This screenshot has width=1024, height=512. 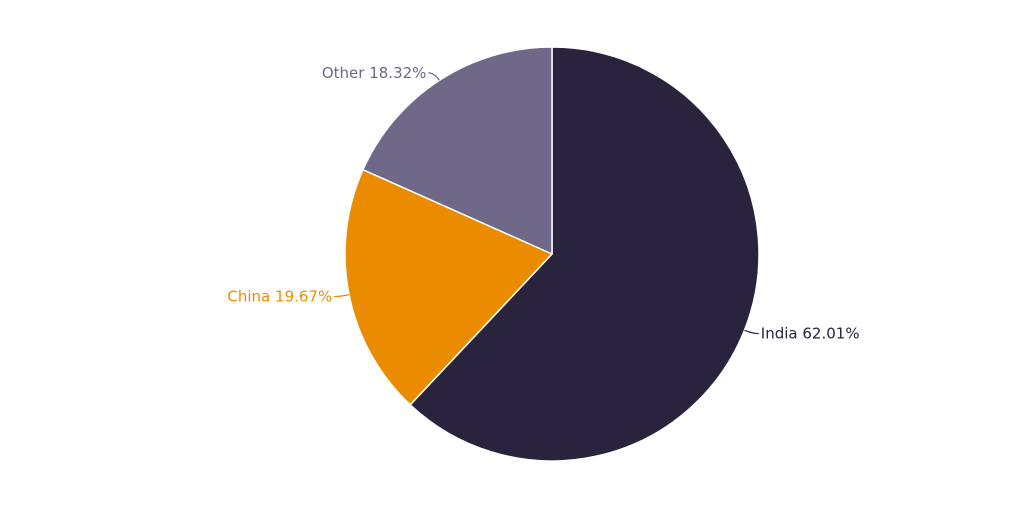 I want to click on pie-slice-china, so click(x=448, y=287).